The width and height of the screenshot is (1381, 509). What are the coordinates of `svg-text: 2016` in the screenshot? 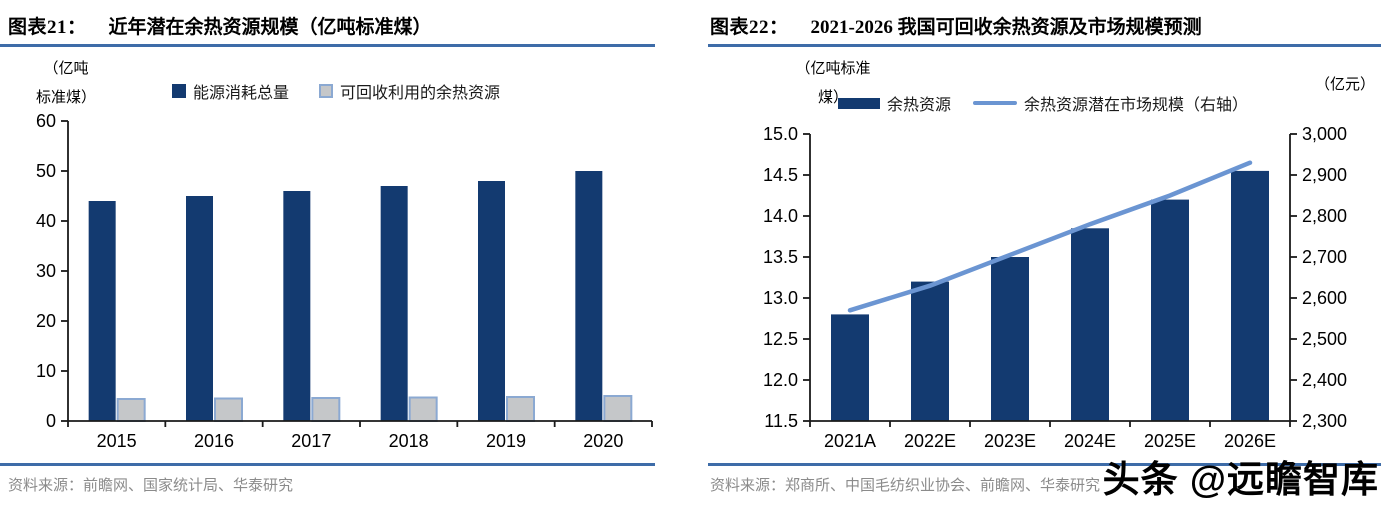 It's located at (214, 441).